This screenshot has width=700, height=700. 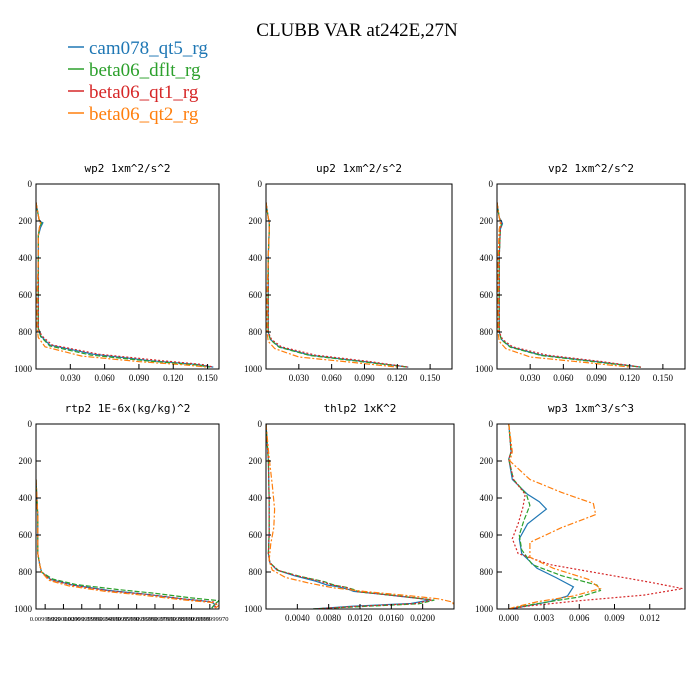 What do you see at coordinates (297, 618) in the screenshot?
I see `x-tick-label: 0.0040` at bounding box center [297, 618].